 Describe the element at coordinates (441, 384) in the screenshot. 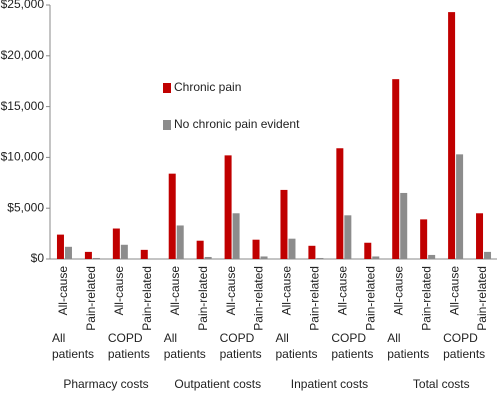

I see `group-label: Total costs` at that location.